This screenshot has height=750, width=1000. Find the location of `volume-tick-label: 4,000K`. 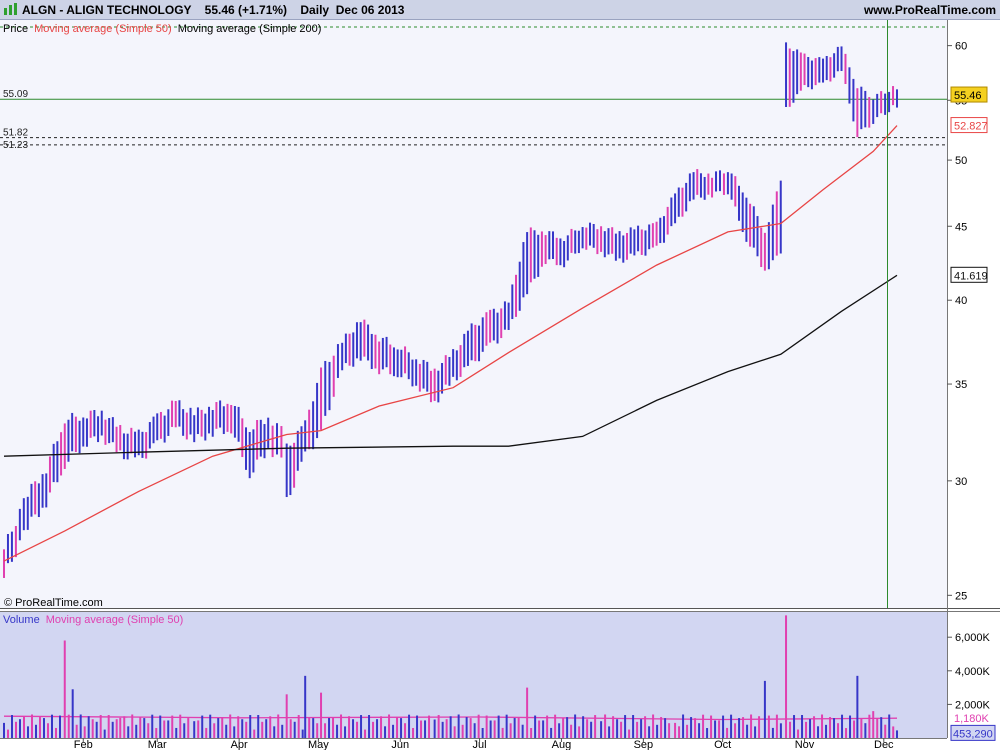

volume-tick-label: 4,000K is located at coordinates (973, 672).